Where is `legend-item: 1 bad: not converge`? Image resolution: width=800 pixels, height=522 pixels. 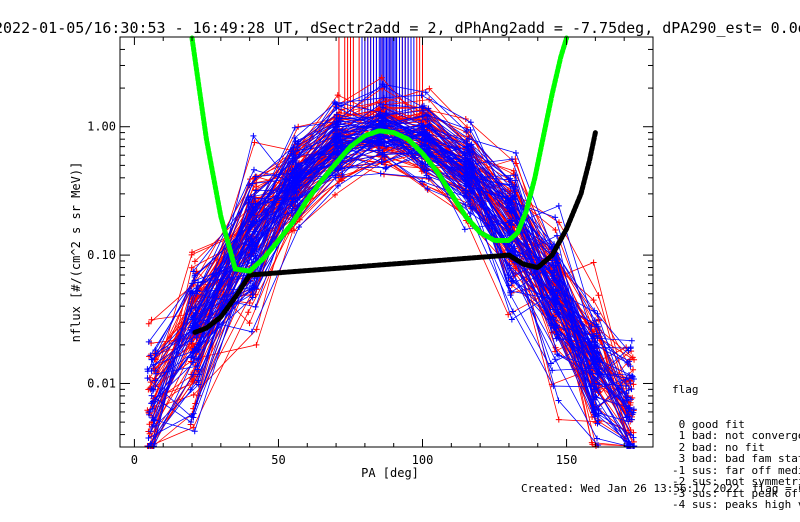
legend-item: 1 bad: not converge is located at coordinates (736, 435).